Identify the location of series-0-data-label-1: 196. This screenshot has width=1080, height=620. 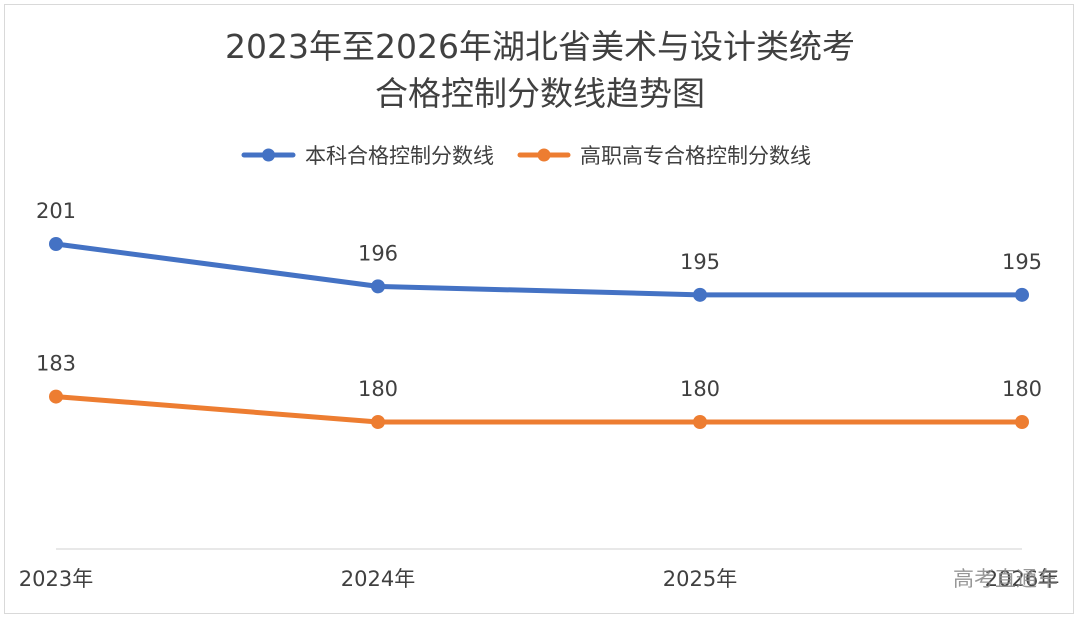
(378, 253).